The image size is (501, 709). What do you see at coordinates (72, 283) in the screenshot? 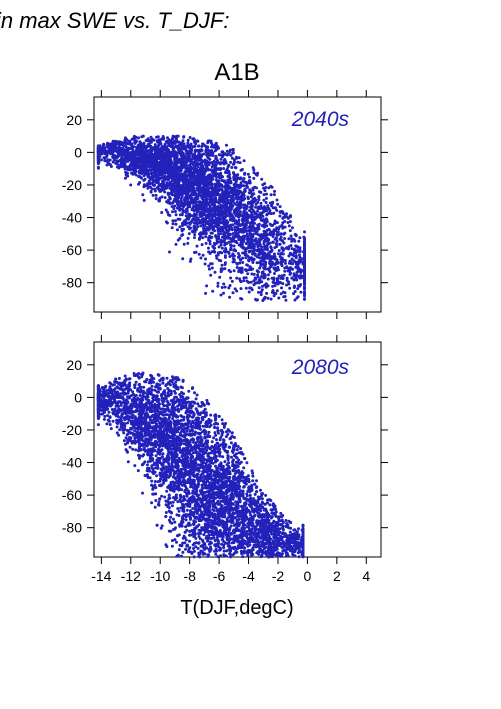
I see `y-tick-label: -80` at bounding box center [72, 283].